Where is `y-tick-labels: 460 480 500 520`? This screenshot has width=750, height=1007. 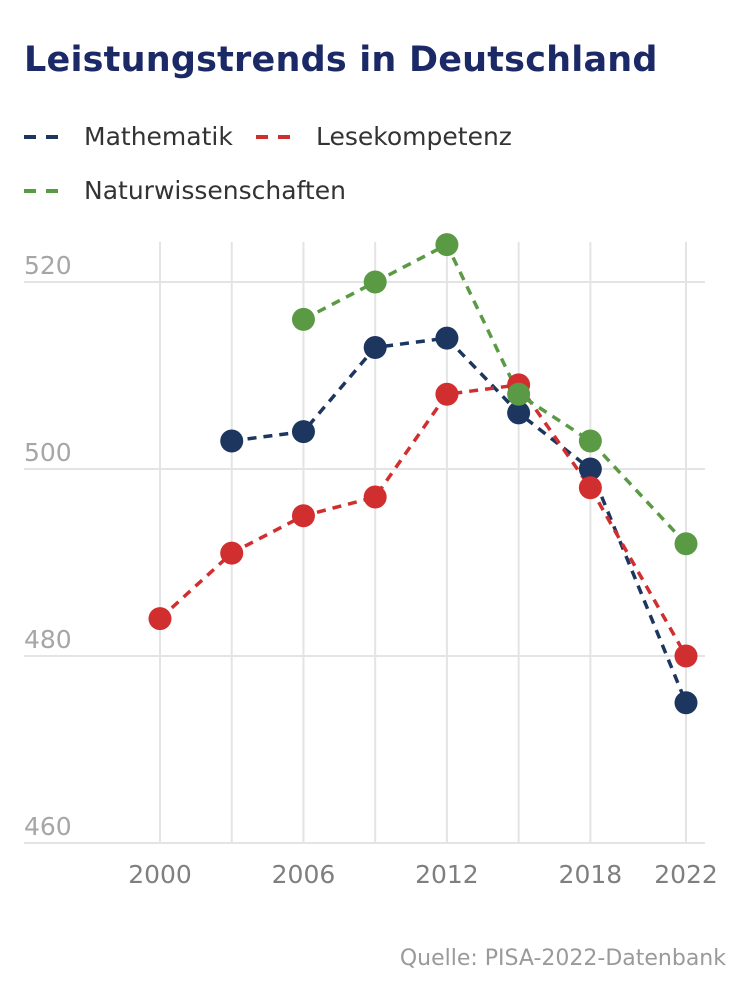 y-tick-labels: 460 480 500 520 is located at coordinates (48, 546).